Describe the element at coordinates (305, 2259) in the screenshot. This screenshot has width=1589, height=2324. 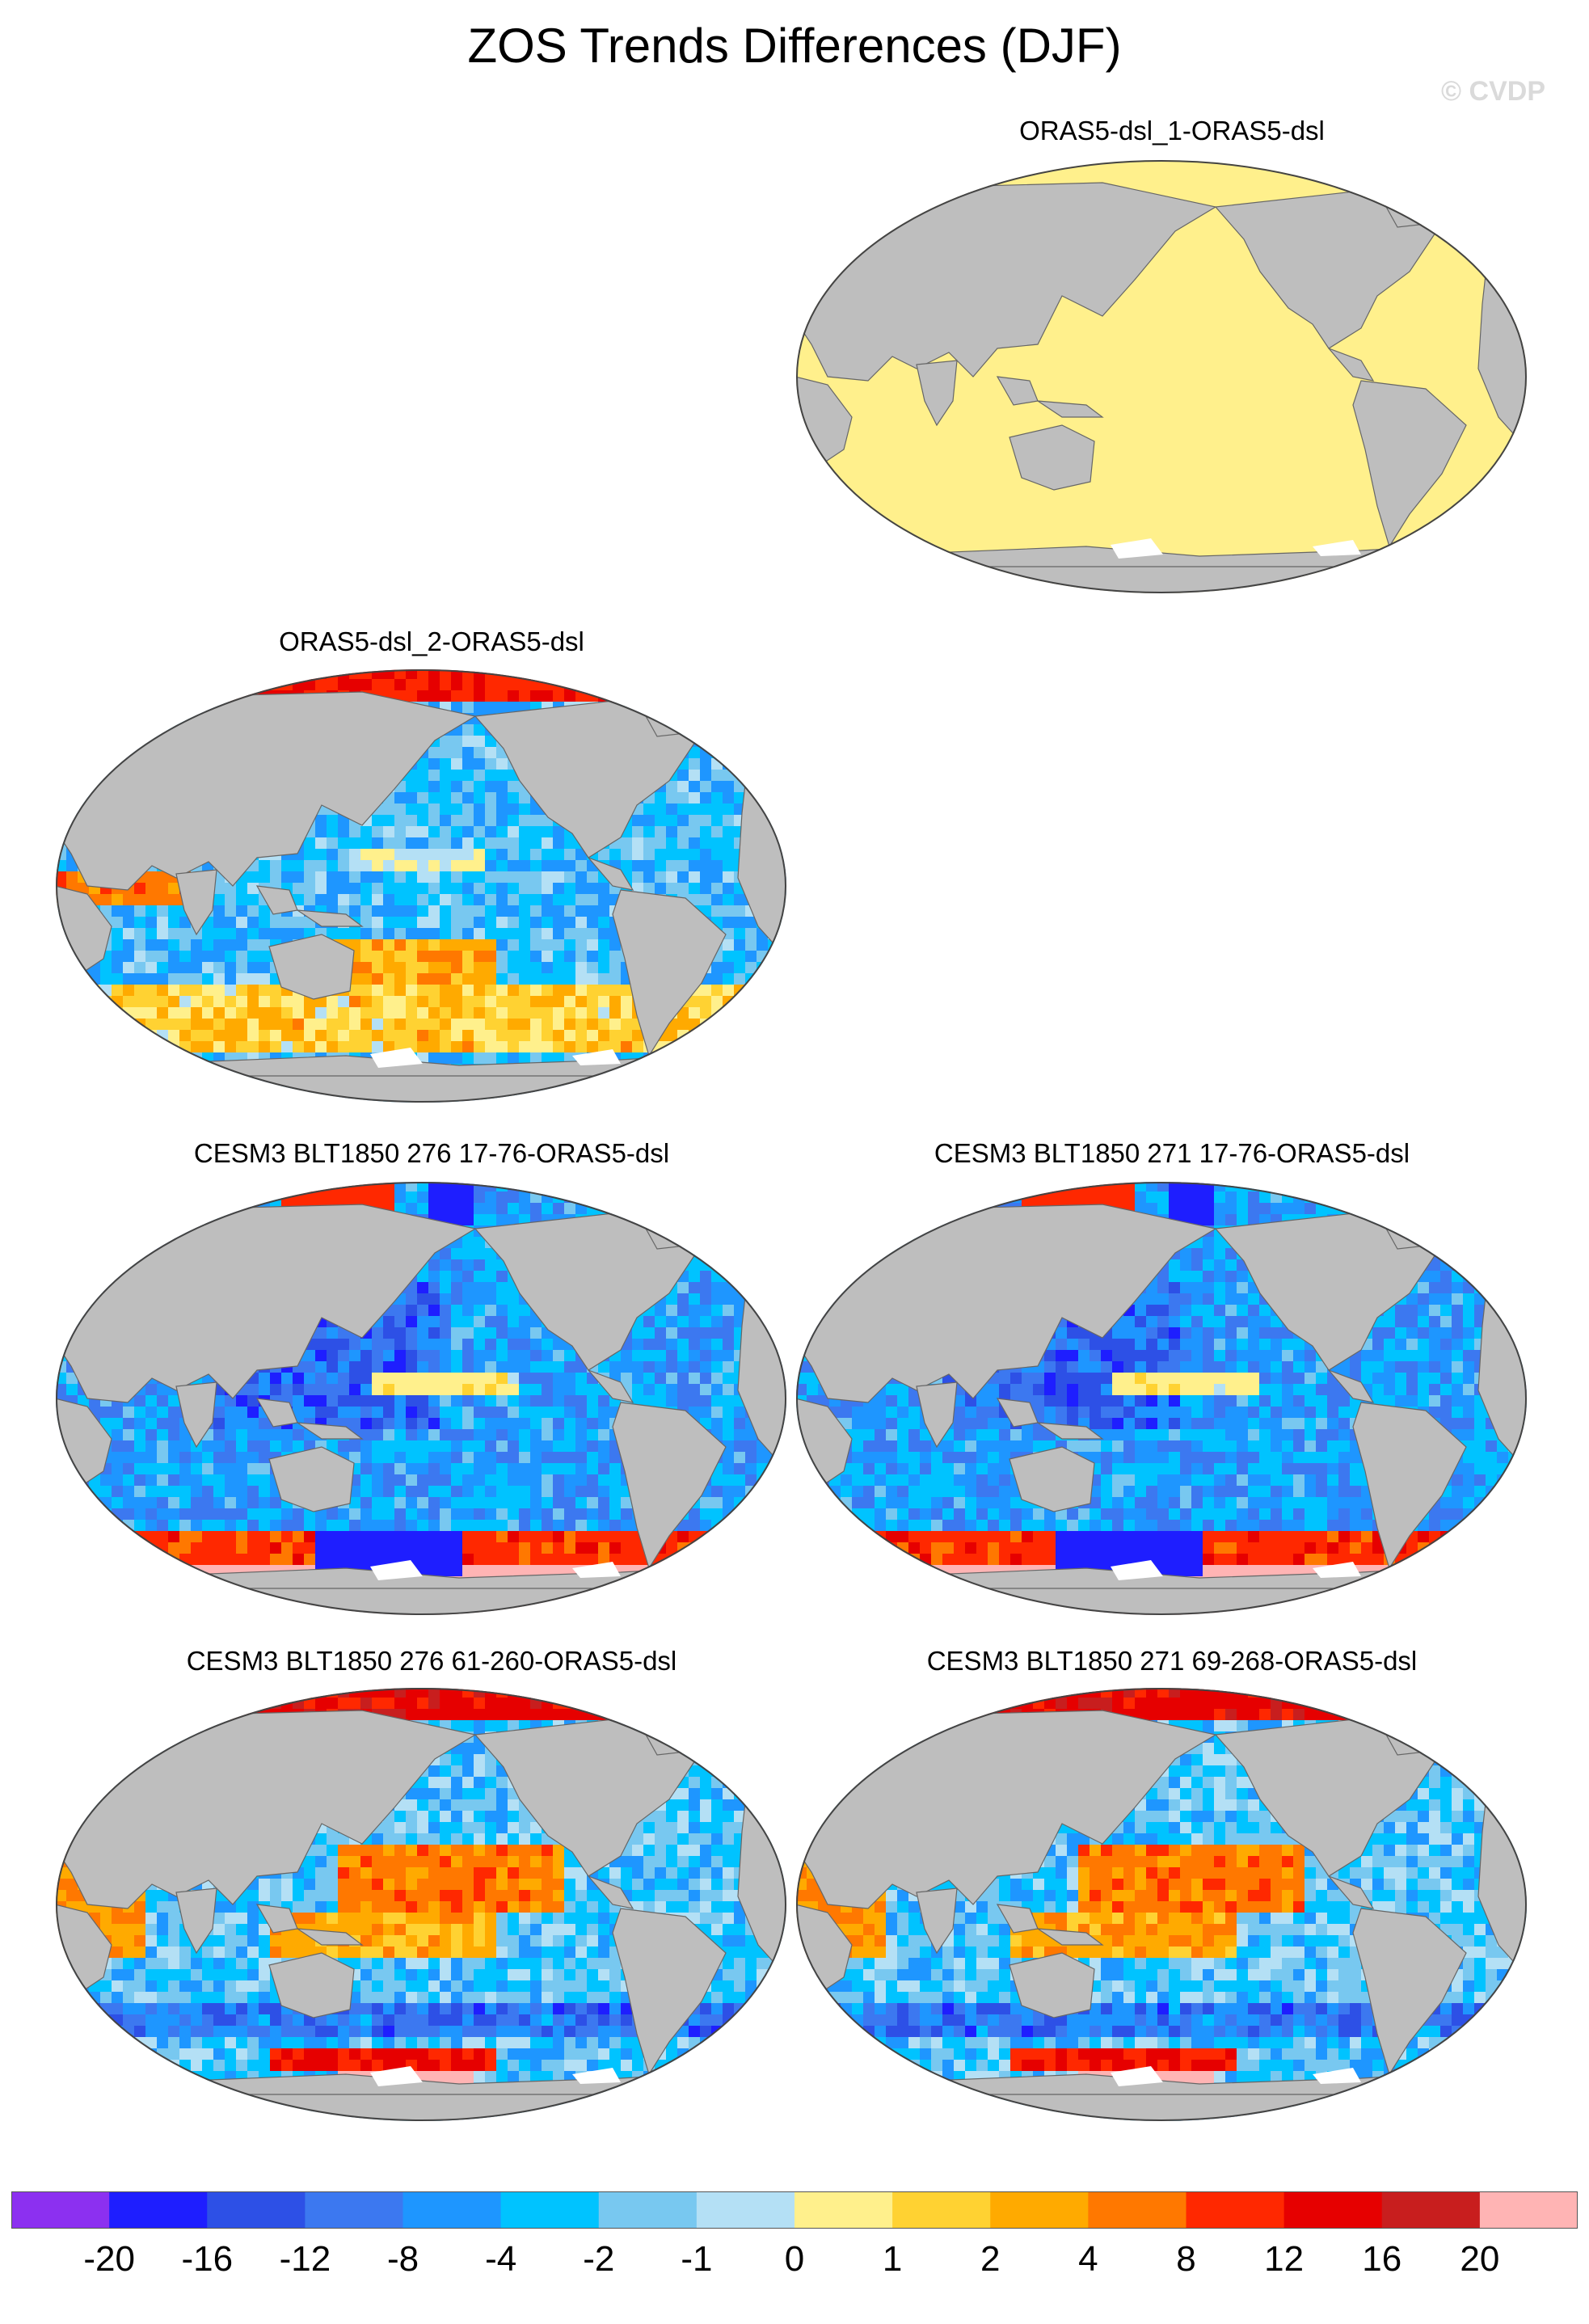
I see `colorbar-label: -12` at that location.